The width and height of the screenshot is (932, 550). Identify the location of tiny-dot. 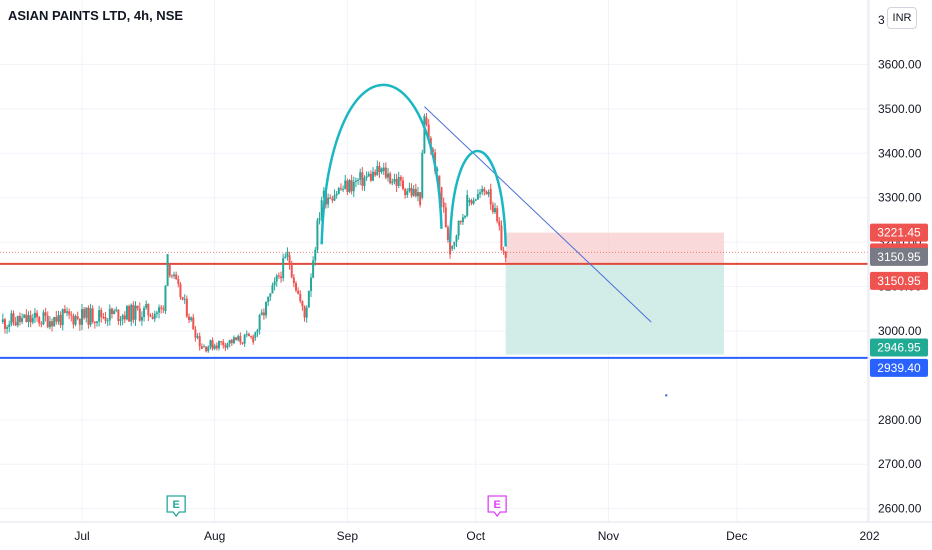
(666, 395).